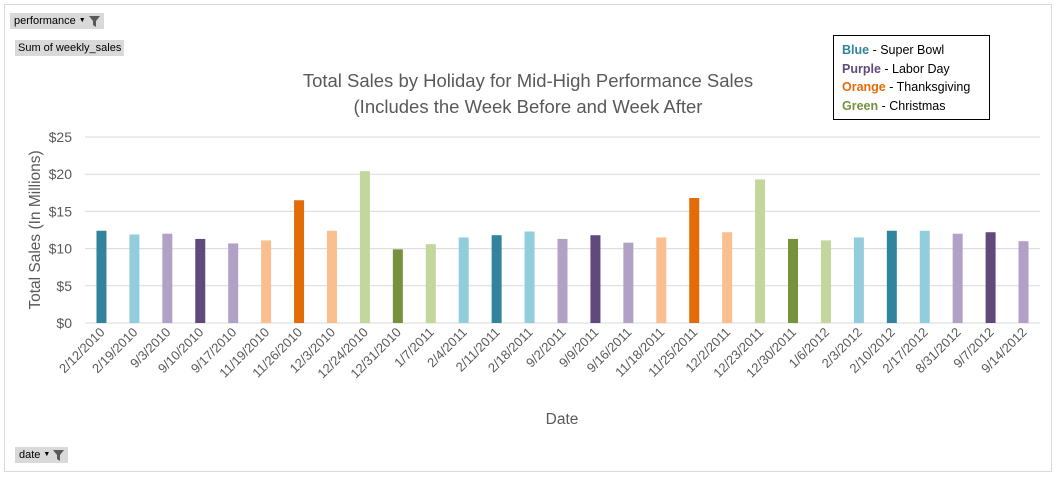  I want to click on y-axis-label: Total Sales (In Millions), so click(35, 229).